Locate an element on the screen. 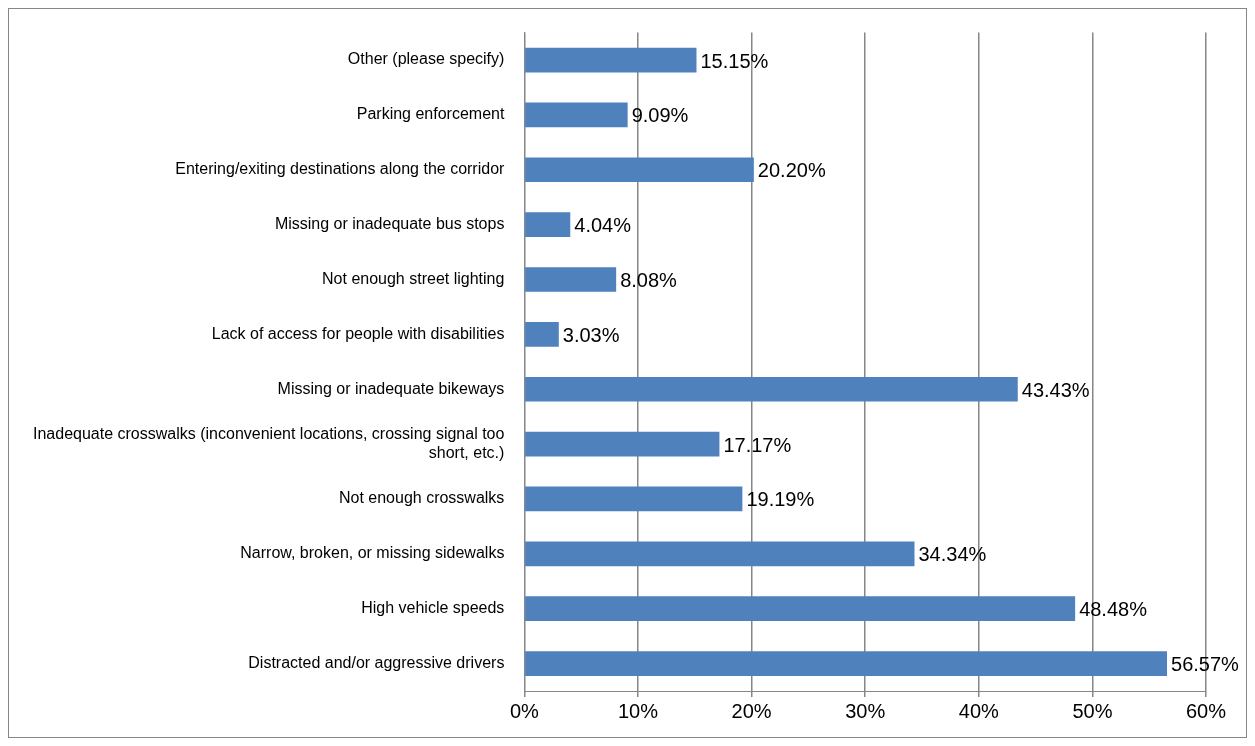  x-tick-label: 20% is located at coordinates (751, 710).